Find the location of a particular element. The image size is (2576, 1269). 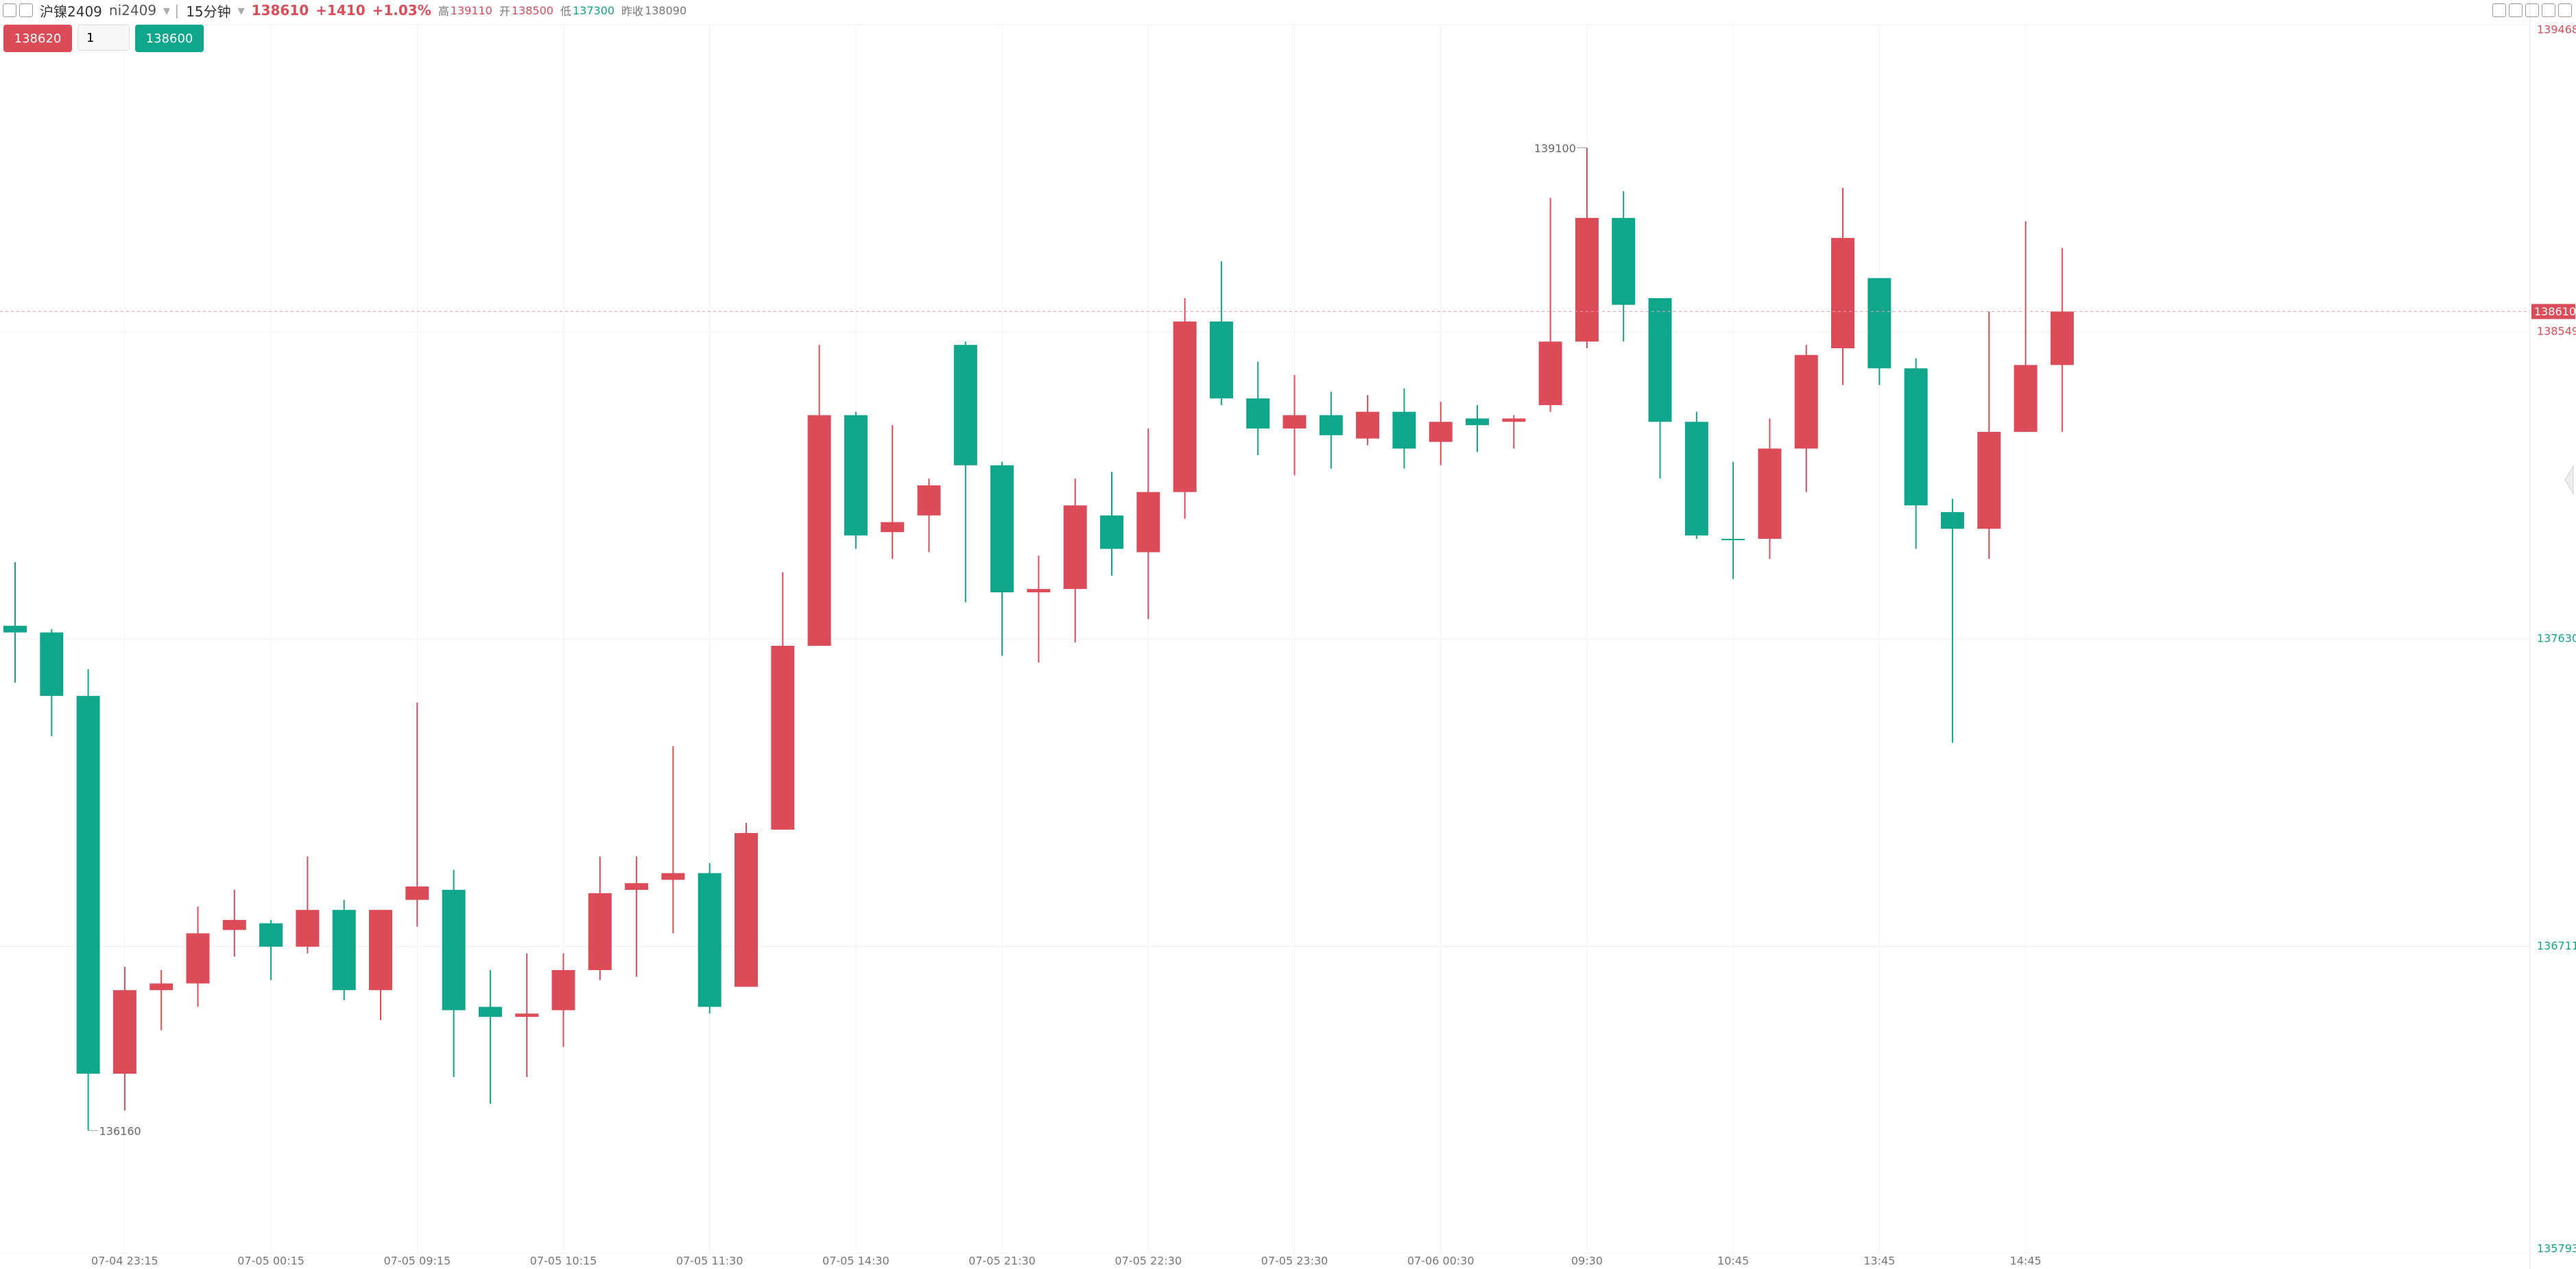

x-tick-label: 10:45 is located at coordinates (1733, 1261).